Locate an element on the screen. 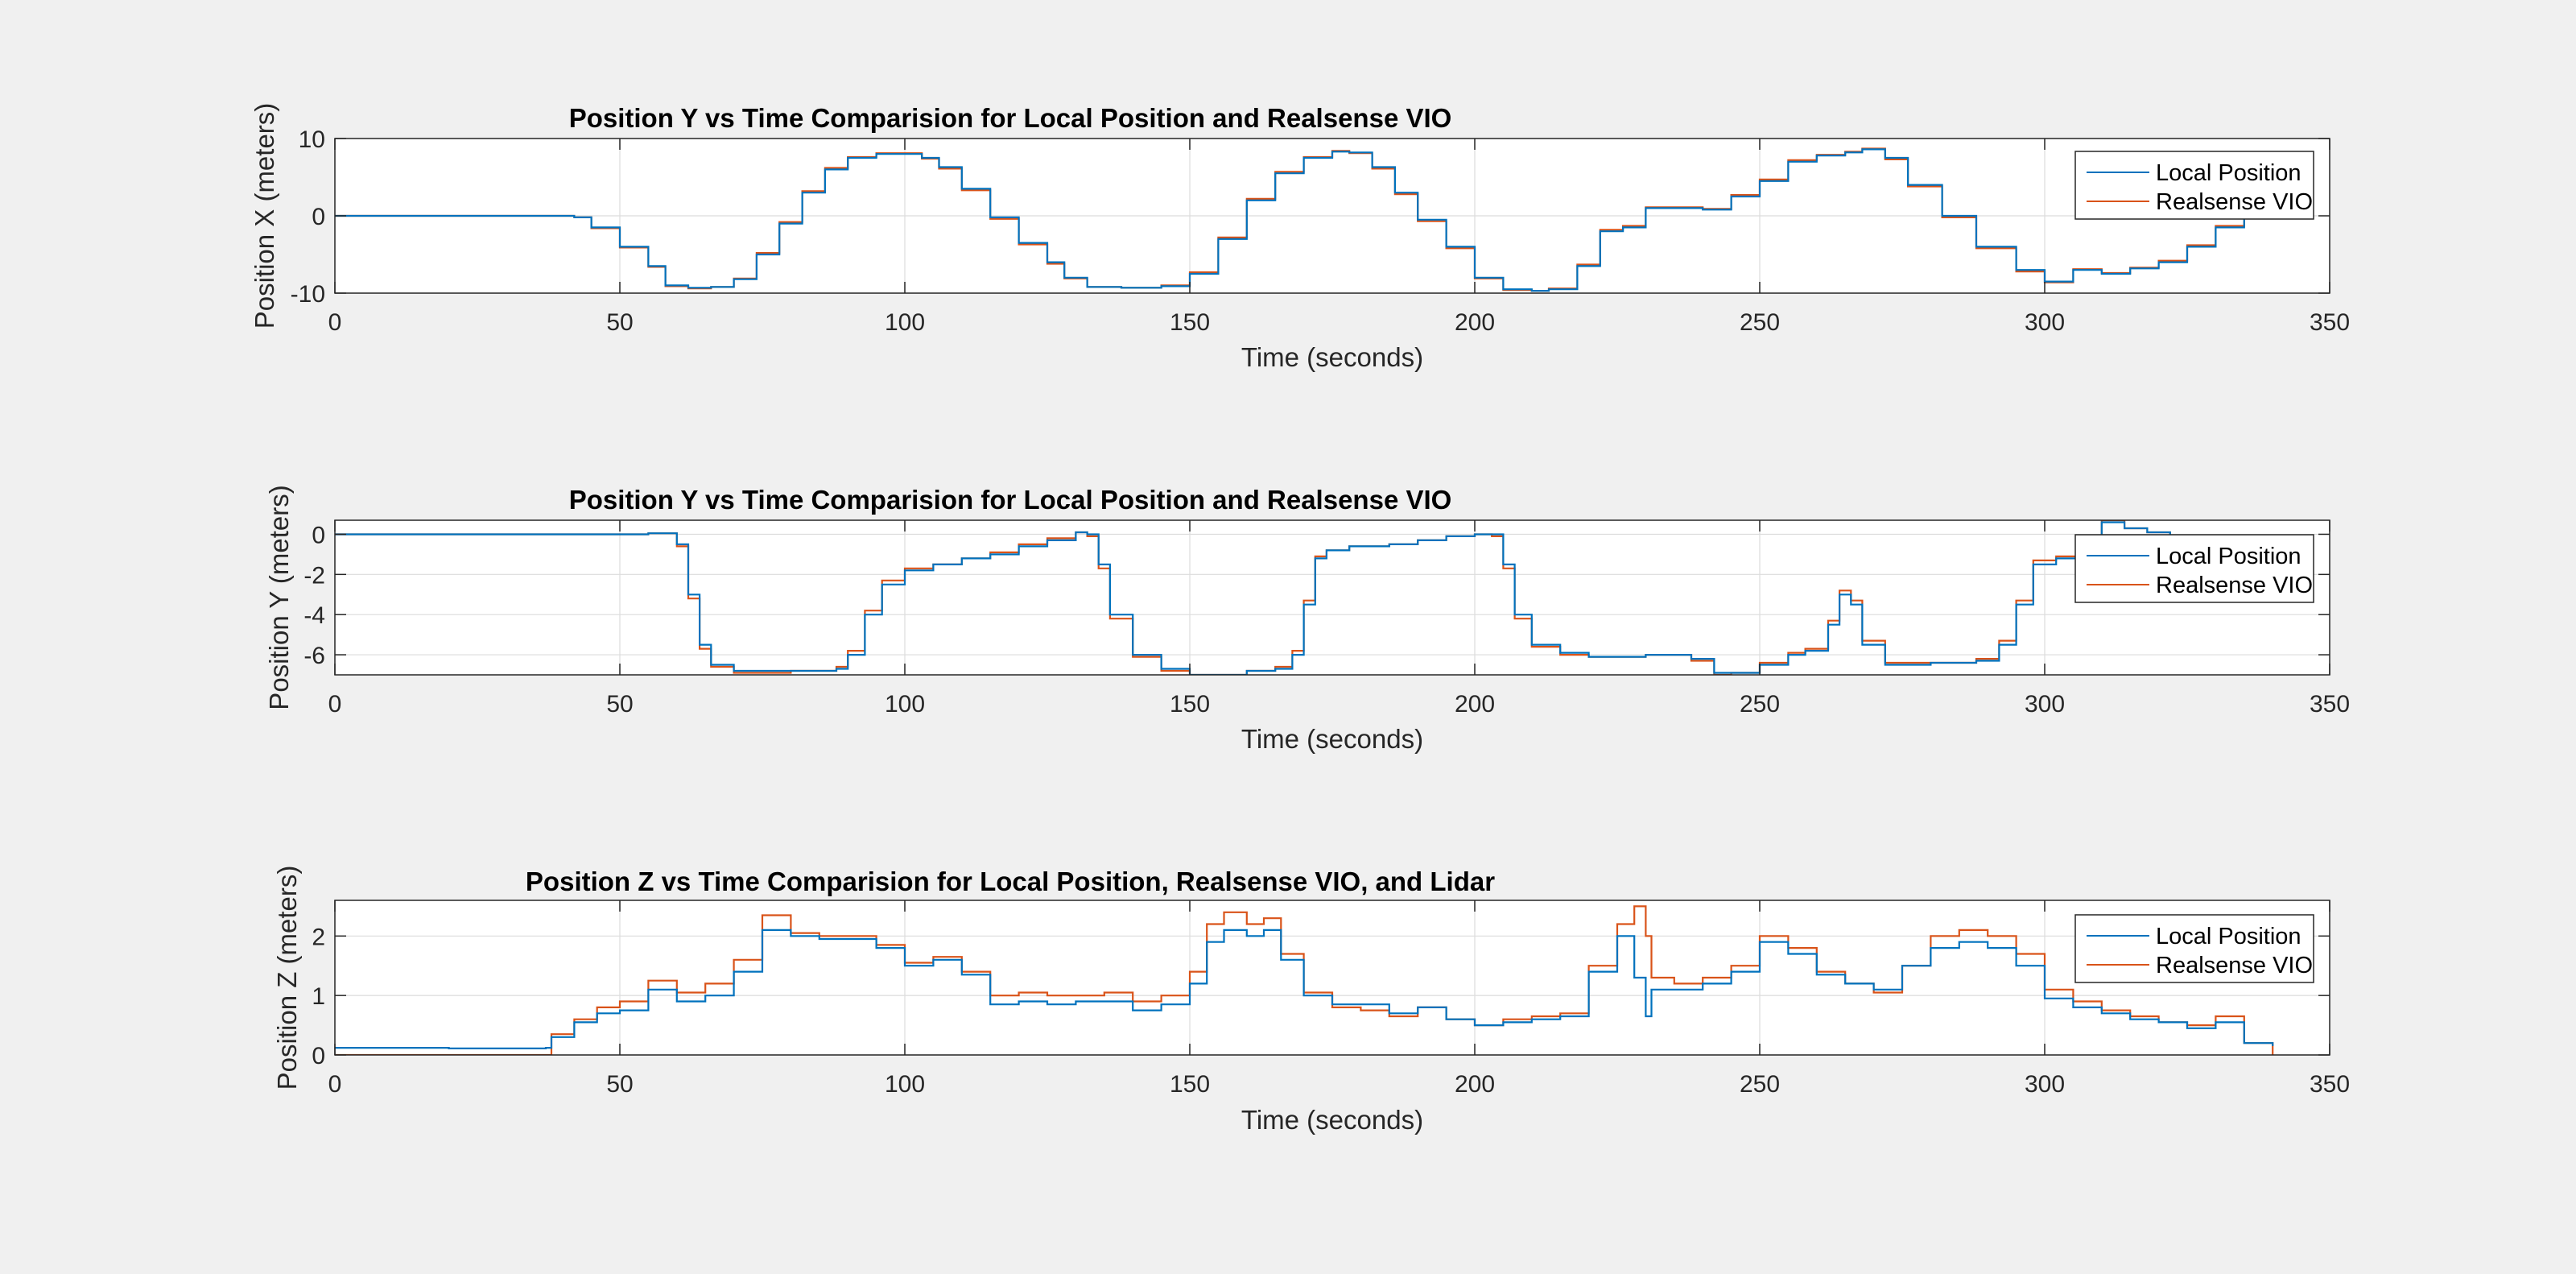 This screenshot has width=2576, height=1274. y-tick-label: 1 is located at coordinates (318, 997).